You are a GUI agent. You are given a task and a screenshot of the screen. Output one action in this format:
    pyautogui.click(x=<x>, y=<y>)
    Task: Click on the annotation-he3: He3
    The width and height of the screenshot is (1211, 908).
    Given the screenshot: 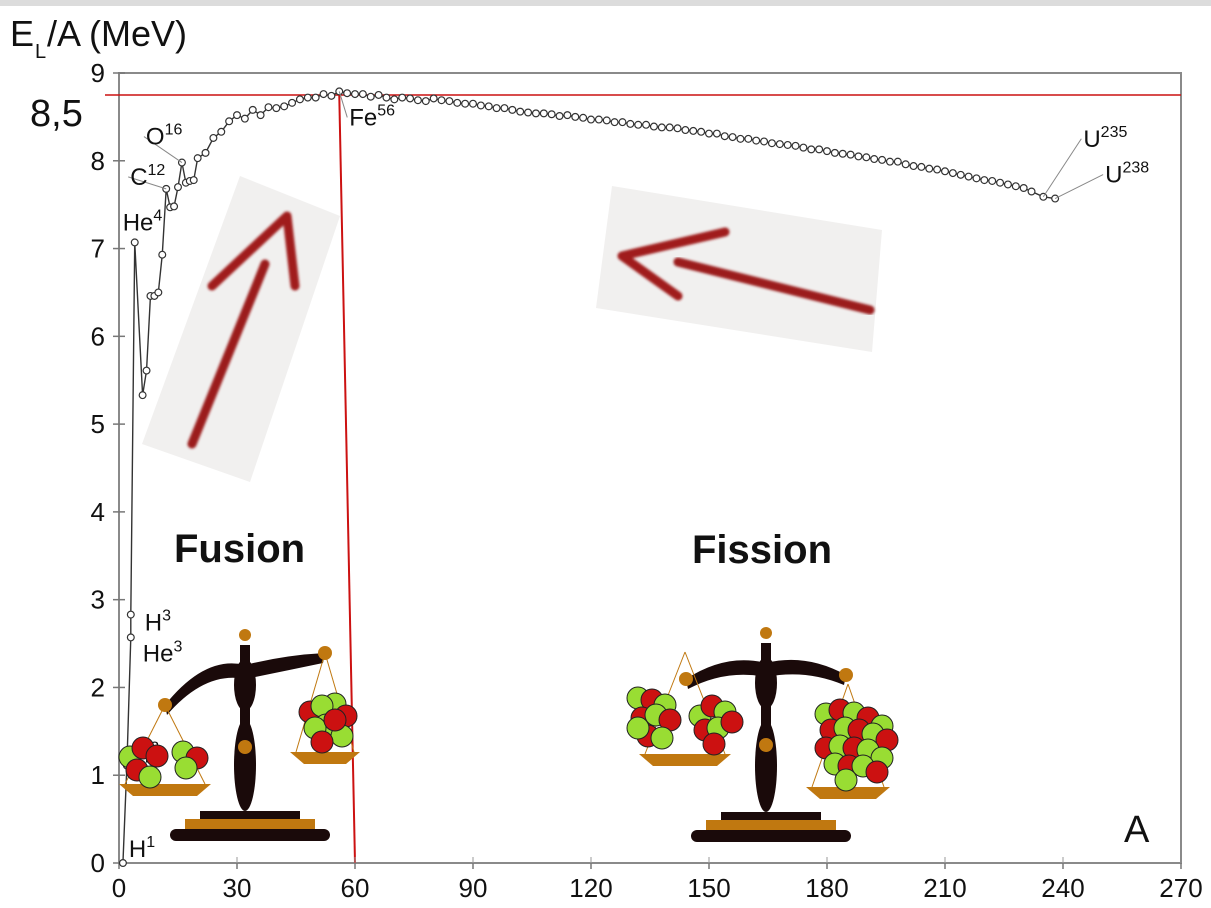 What is the action you would take?
    pyautogui.click(x=163, y=652)
    